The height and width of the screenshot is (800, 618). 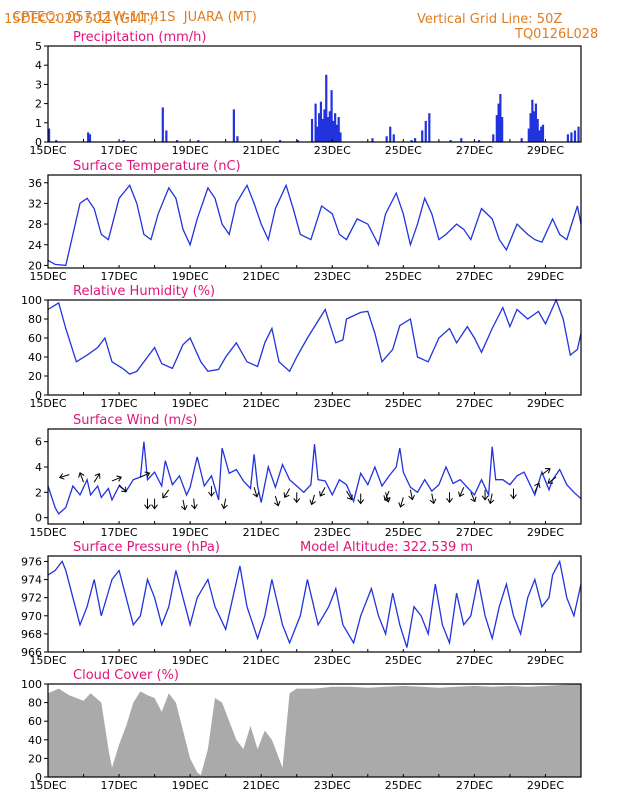 I want to click on header-location: JUARA (MT), so click(x=220, y=17).